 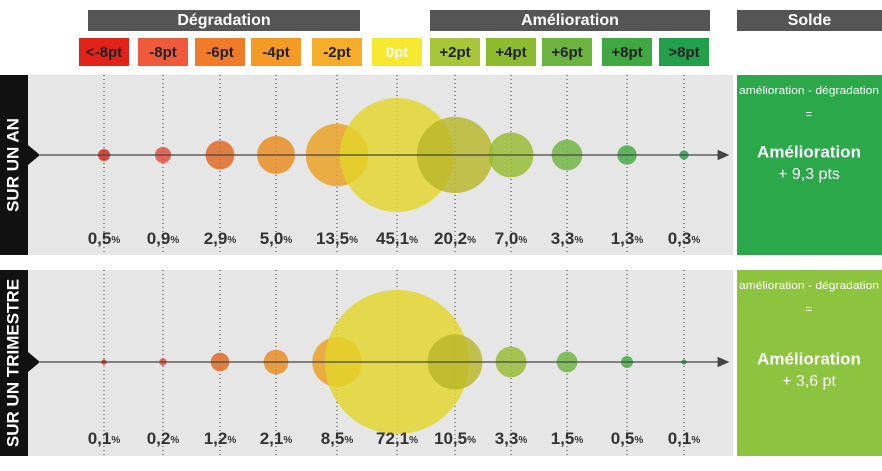 What do you see at coordinates (220, 238) in the screenshot?
I see `value-label: 2,9%` at bounding box center [220, 238].